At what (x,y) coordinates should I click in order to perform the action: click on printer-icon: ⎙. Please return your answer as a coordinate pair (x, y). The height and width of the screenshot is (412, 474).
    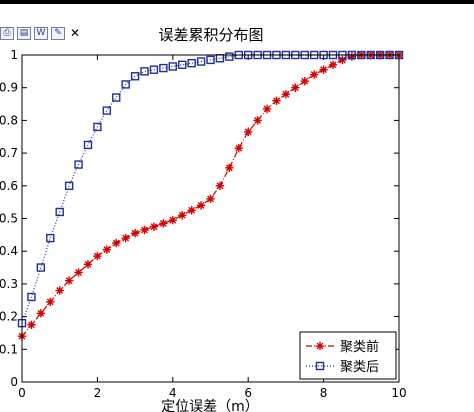
    Looking at the image, I should click on (7, 33).